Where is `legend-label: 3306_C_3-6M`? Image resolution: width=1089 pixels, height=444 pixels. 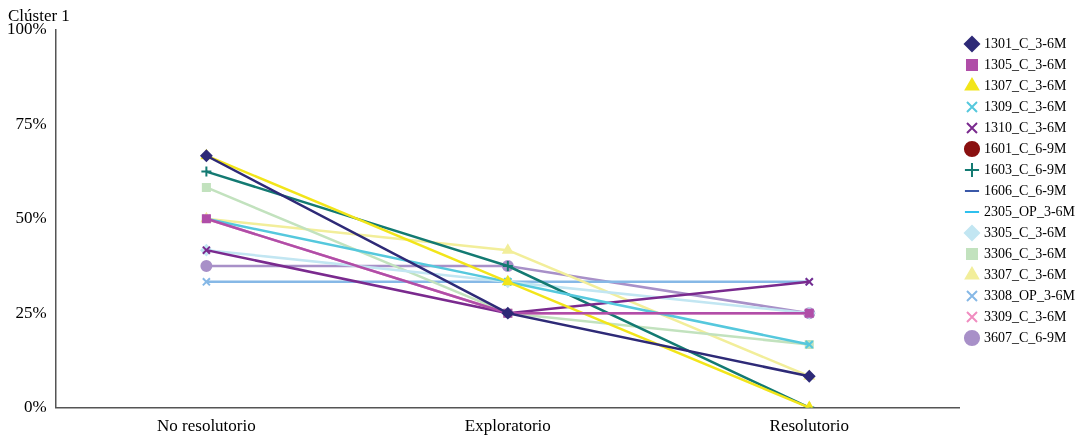 legend-label: 3306_C_3-6M is located at coordinates (1025, 253).